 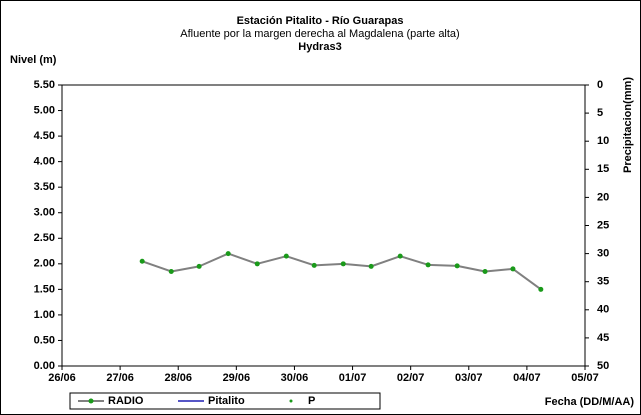 I want to click on y-tick-label: 4.00, so click(x=44, y=162).